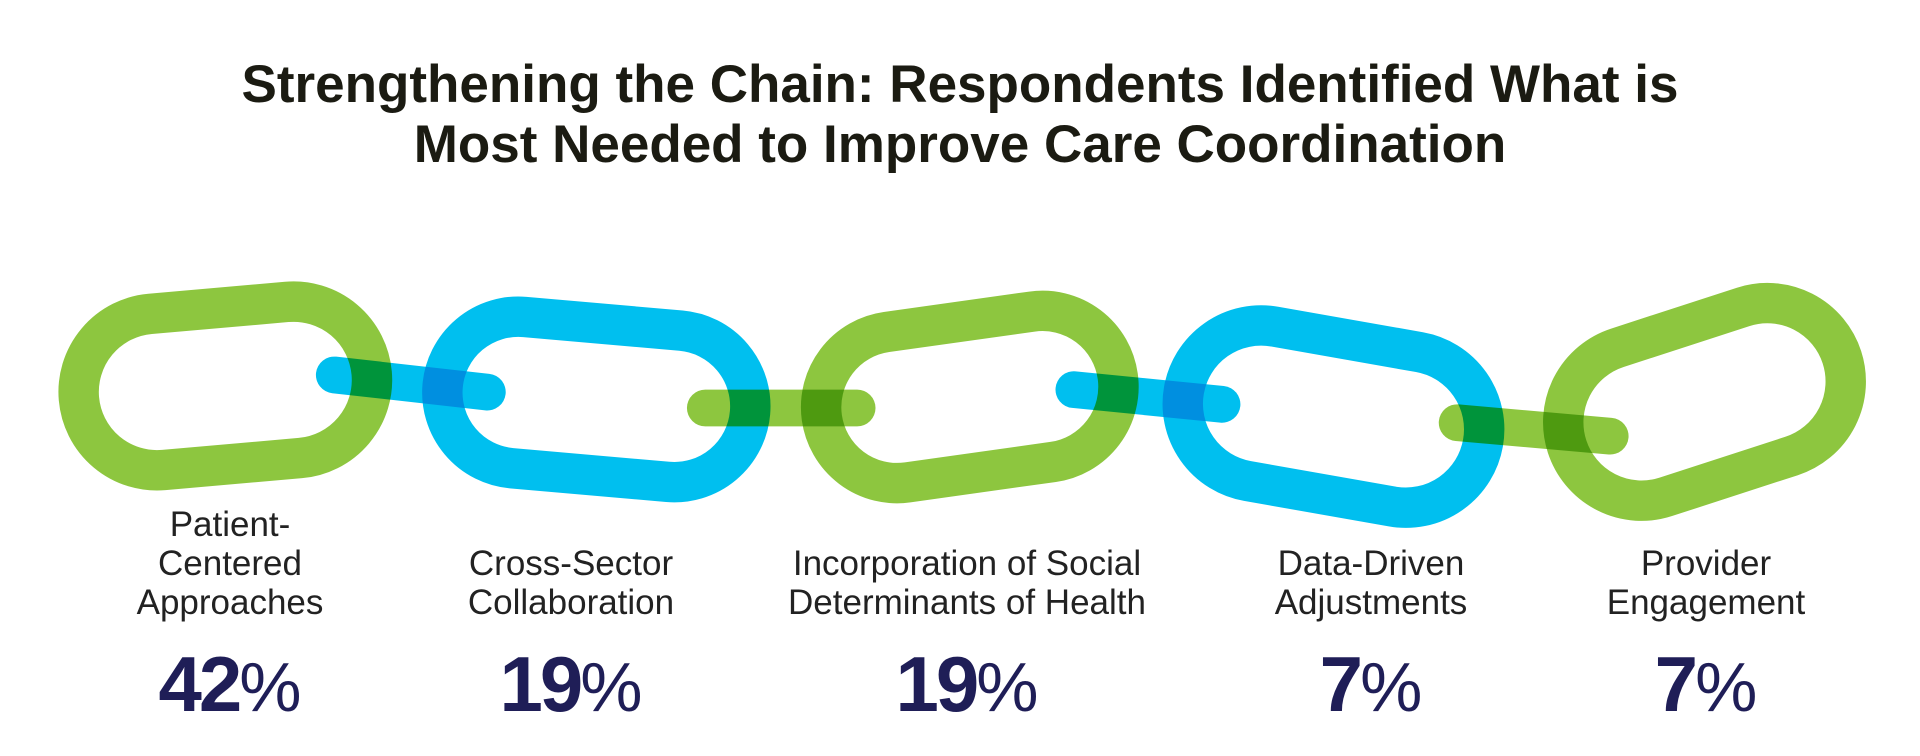  What do you see at coordinates (967, 602) in the screenshot?
I see `label-line: Determinants of Health` at bounding box center [967, 602].